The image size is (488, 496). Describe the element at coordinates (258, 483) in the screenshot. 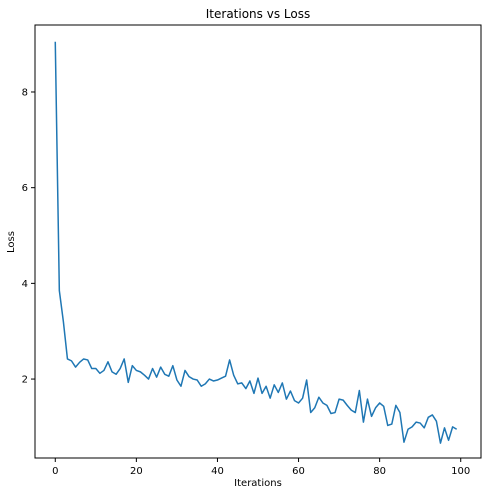

I see `x-axis-label: Iterations` at that location.